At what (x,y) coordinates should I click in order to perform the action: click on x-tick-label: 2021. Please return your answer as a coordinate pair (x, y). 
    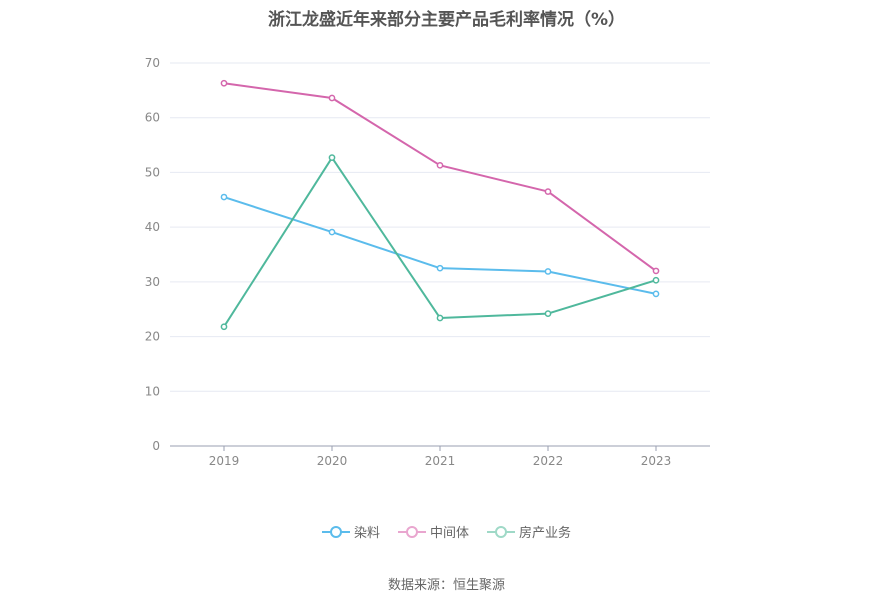
    Looking at the image, I should click on (440, 461).